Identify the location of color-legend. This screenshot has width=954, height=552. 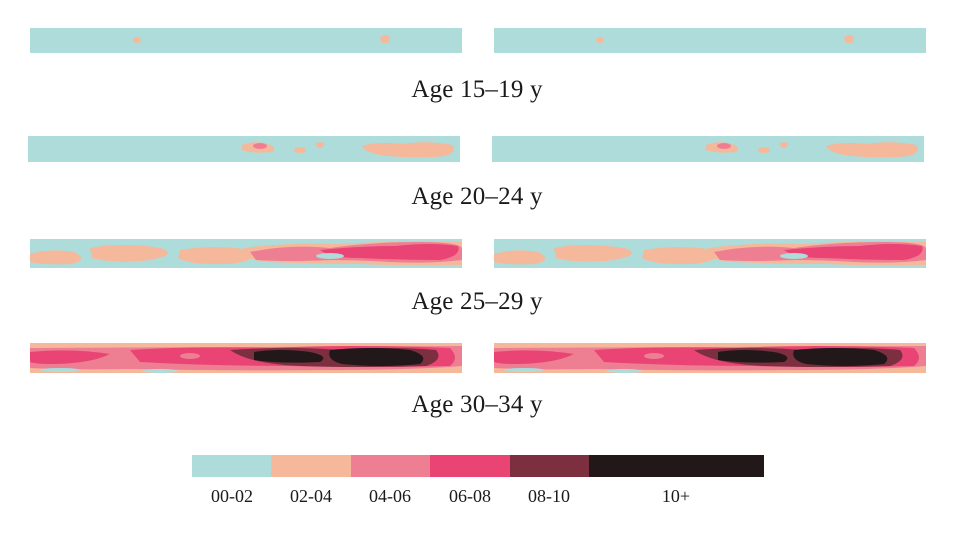
(478, 466).